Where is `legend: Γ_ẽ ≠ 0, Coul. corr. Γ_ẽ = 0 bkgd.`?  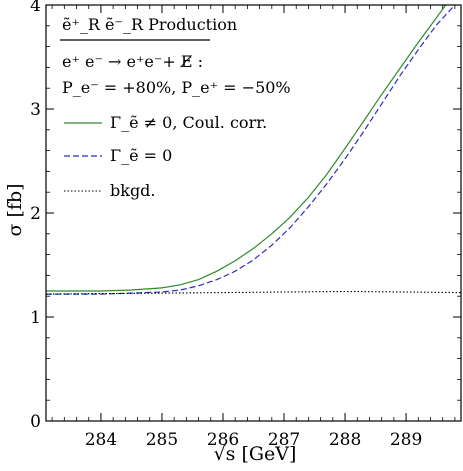 legend: Γ_ẽ ≠ 0, Coul. corr. Γ_ẽ = 0 bkgd. is located at coordinates (165, 156).